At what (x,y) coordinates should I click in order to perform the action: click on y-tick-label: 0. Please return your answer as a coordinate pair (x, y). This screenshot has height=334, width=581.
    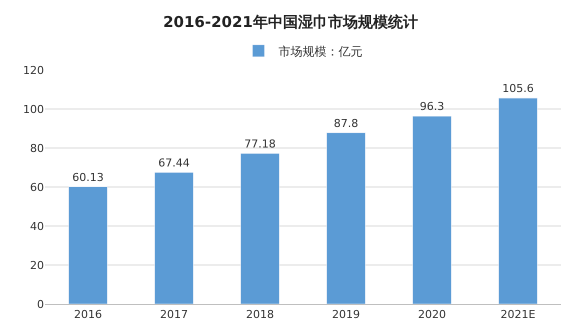
    Looking at the image, I should click on (40, 304).